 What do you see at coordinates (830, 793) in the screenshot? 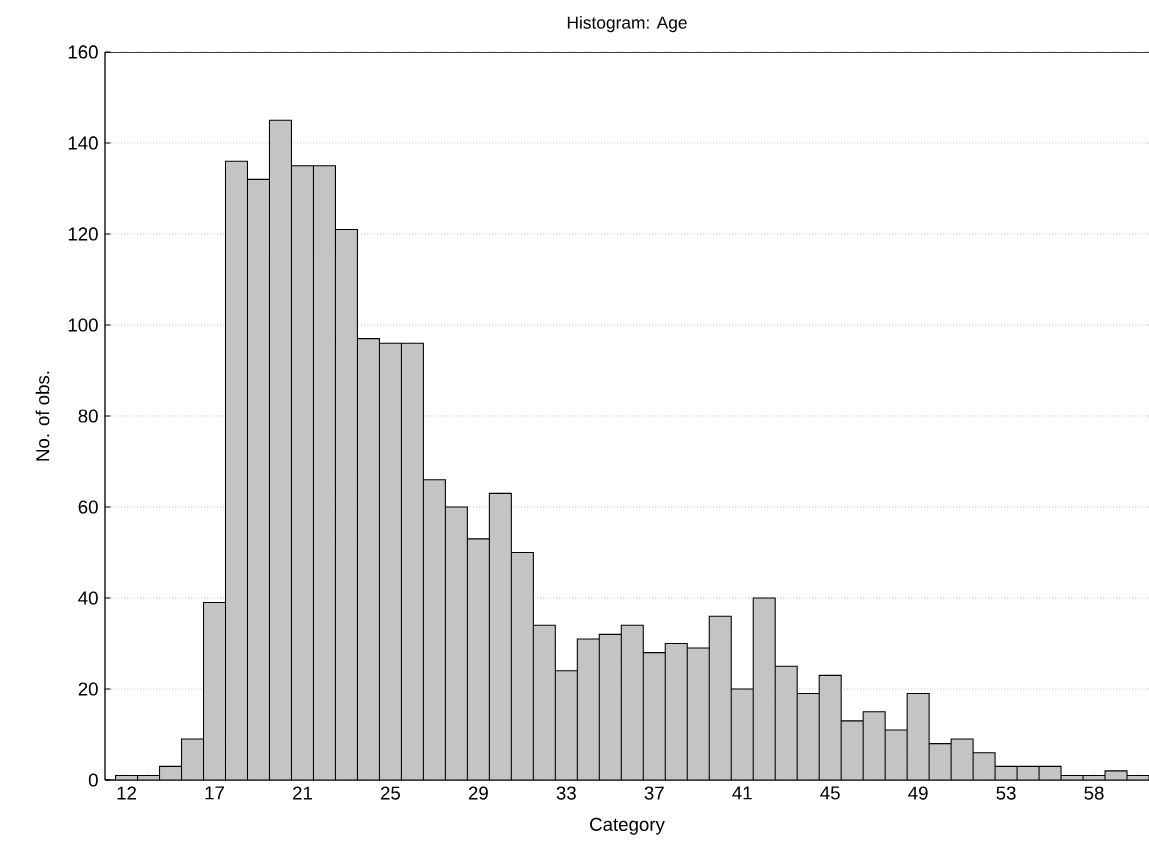
I see `x-tick-label: 45` at bounding box center [830, 793].